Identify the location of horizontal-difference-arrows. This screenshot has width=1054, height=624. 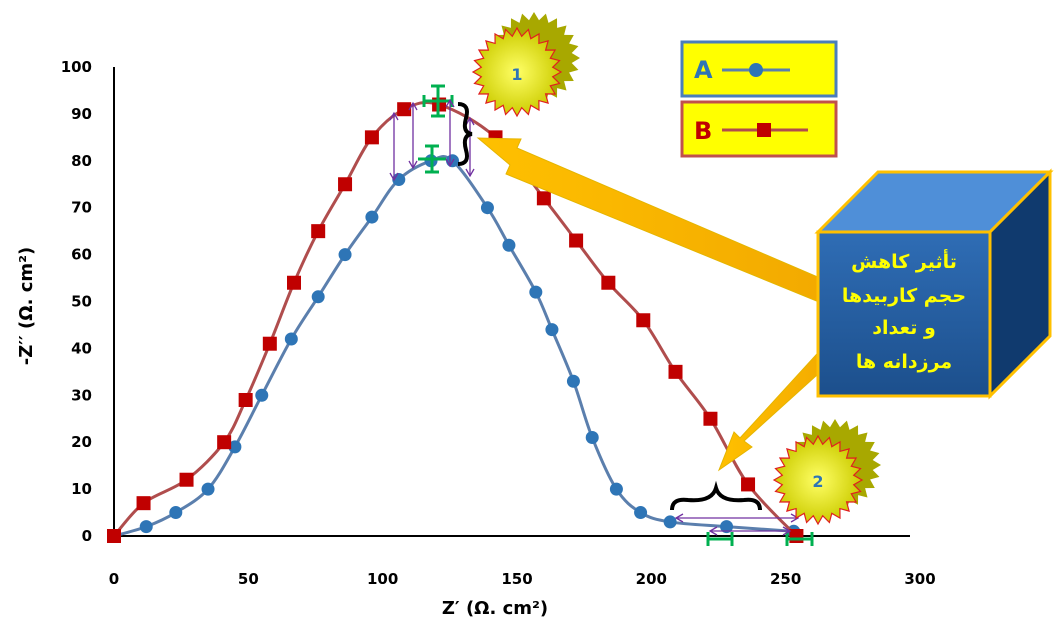
(737, 524).